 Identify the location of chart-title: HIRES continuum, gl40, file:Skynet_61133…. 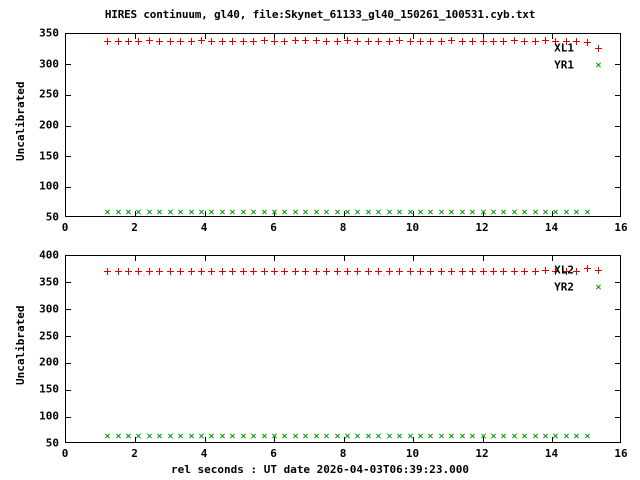
(320, 14).